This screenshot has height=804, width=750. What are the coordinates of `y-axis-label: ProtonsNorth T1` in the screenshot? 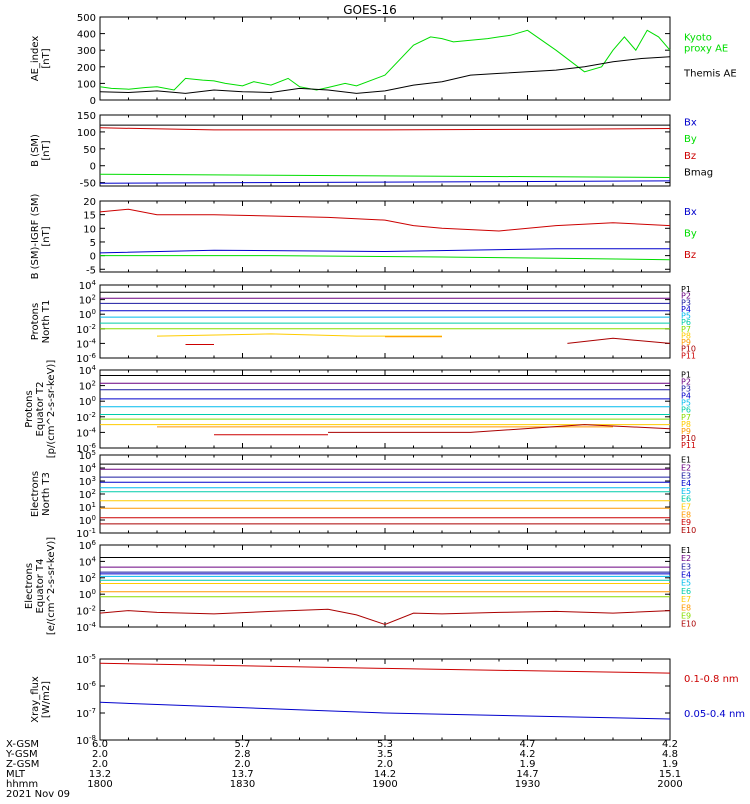 It's located at (41, 322).